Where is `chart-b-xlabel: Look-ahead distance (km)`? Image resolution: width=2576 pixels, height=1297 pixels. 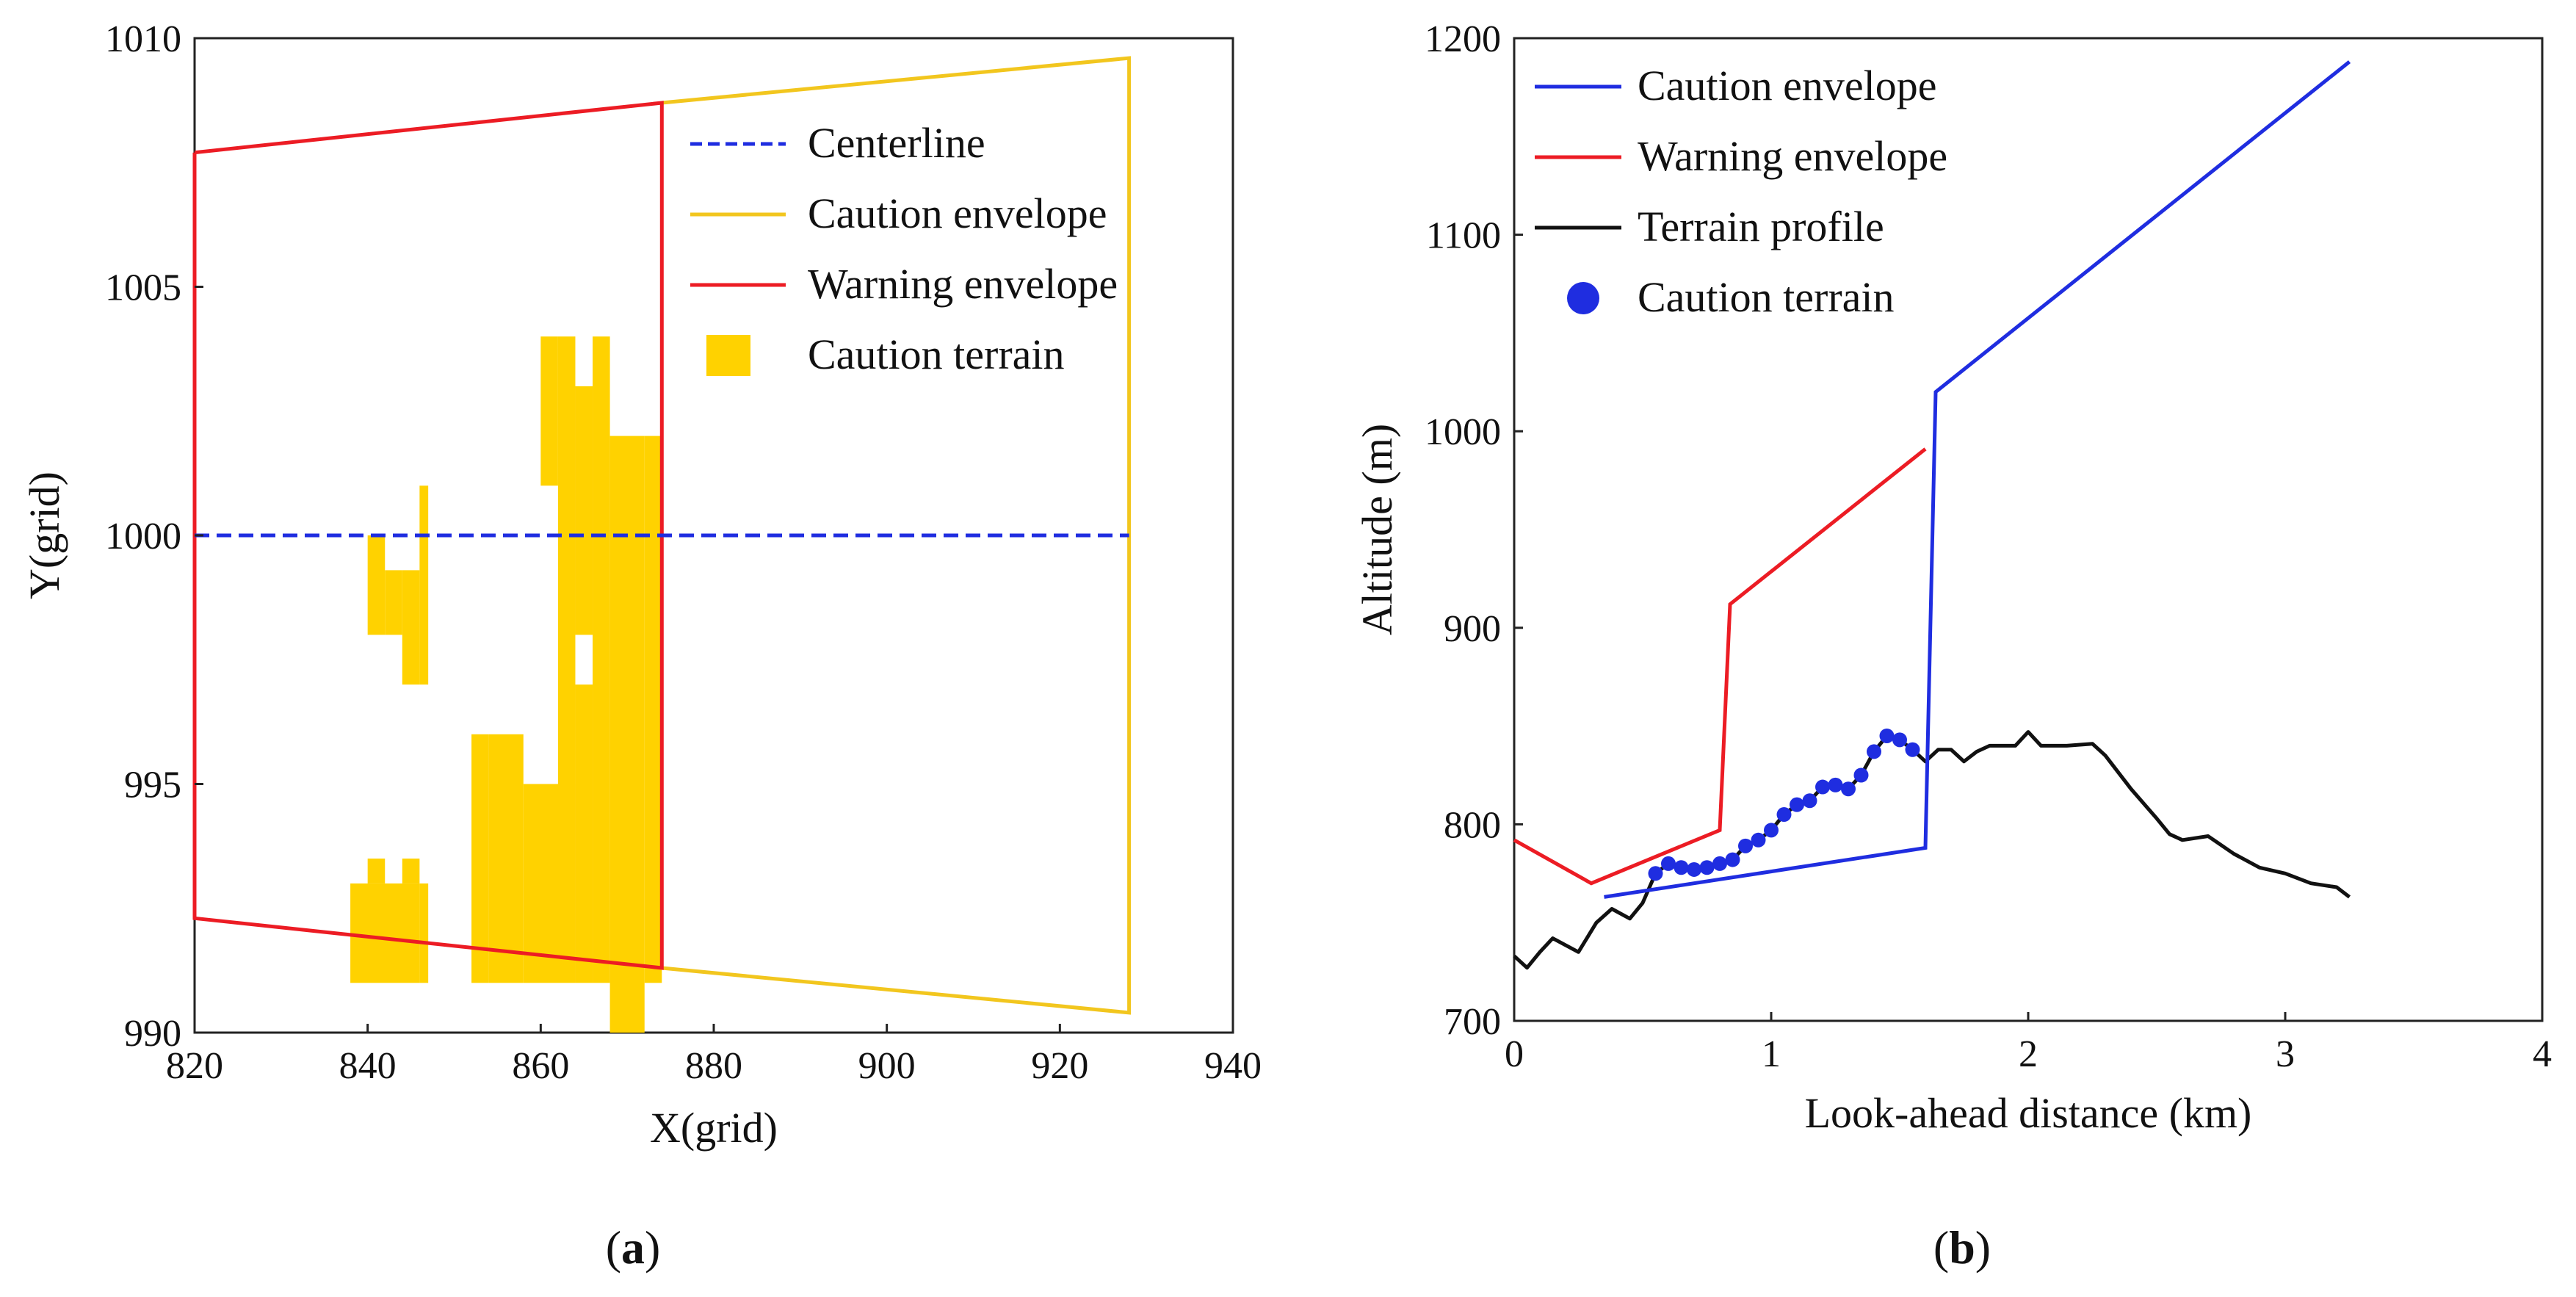 chart-b-xlabel: Look-ahead distance (km) is located at coordinates (2028, 1113).